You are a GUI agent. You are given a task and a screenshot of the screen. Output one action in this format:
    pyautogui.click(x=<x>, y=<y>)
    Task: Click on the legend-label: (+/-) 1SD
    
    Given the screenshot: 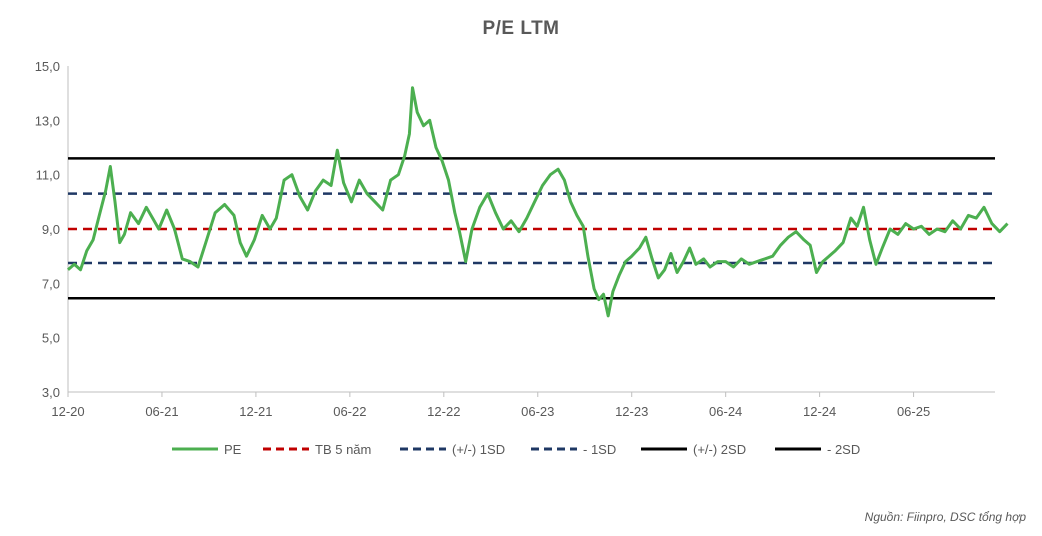 What is the action you would take?
    pyautogui.click(x=478, y=449)
    